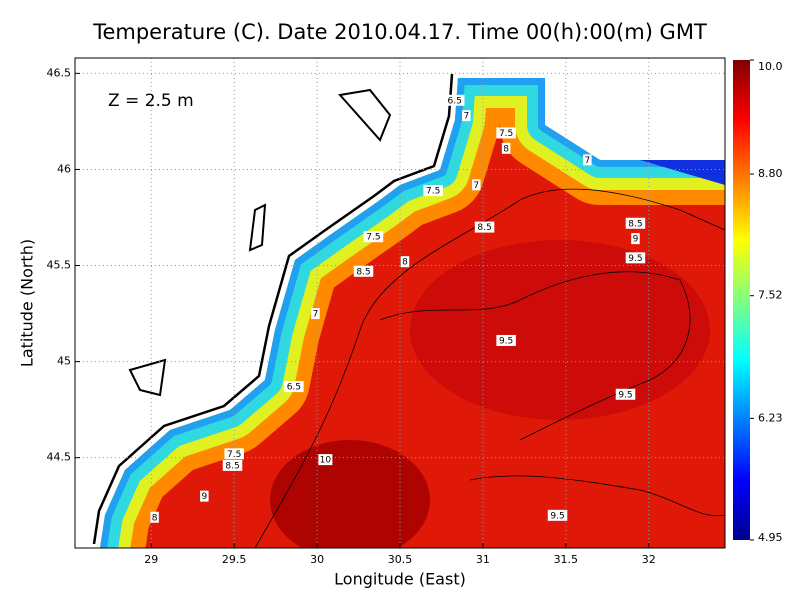 The image size is (800, 600). I want to click on colorbar-tick-label: 7.52, so click(770, 295).